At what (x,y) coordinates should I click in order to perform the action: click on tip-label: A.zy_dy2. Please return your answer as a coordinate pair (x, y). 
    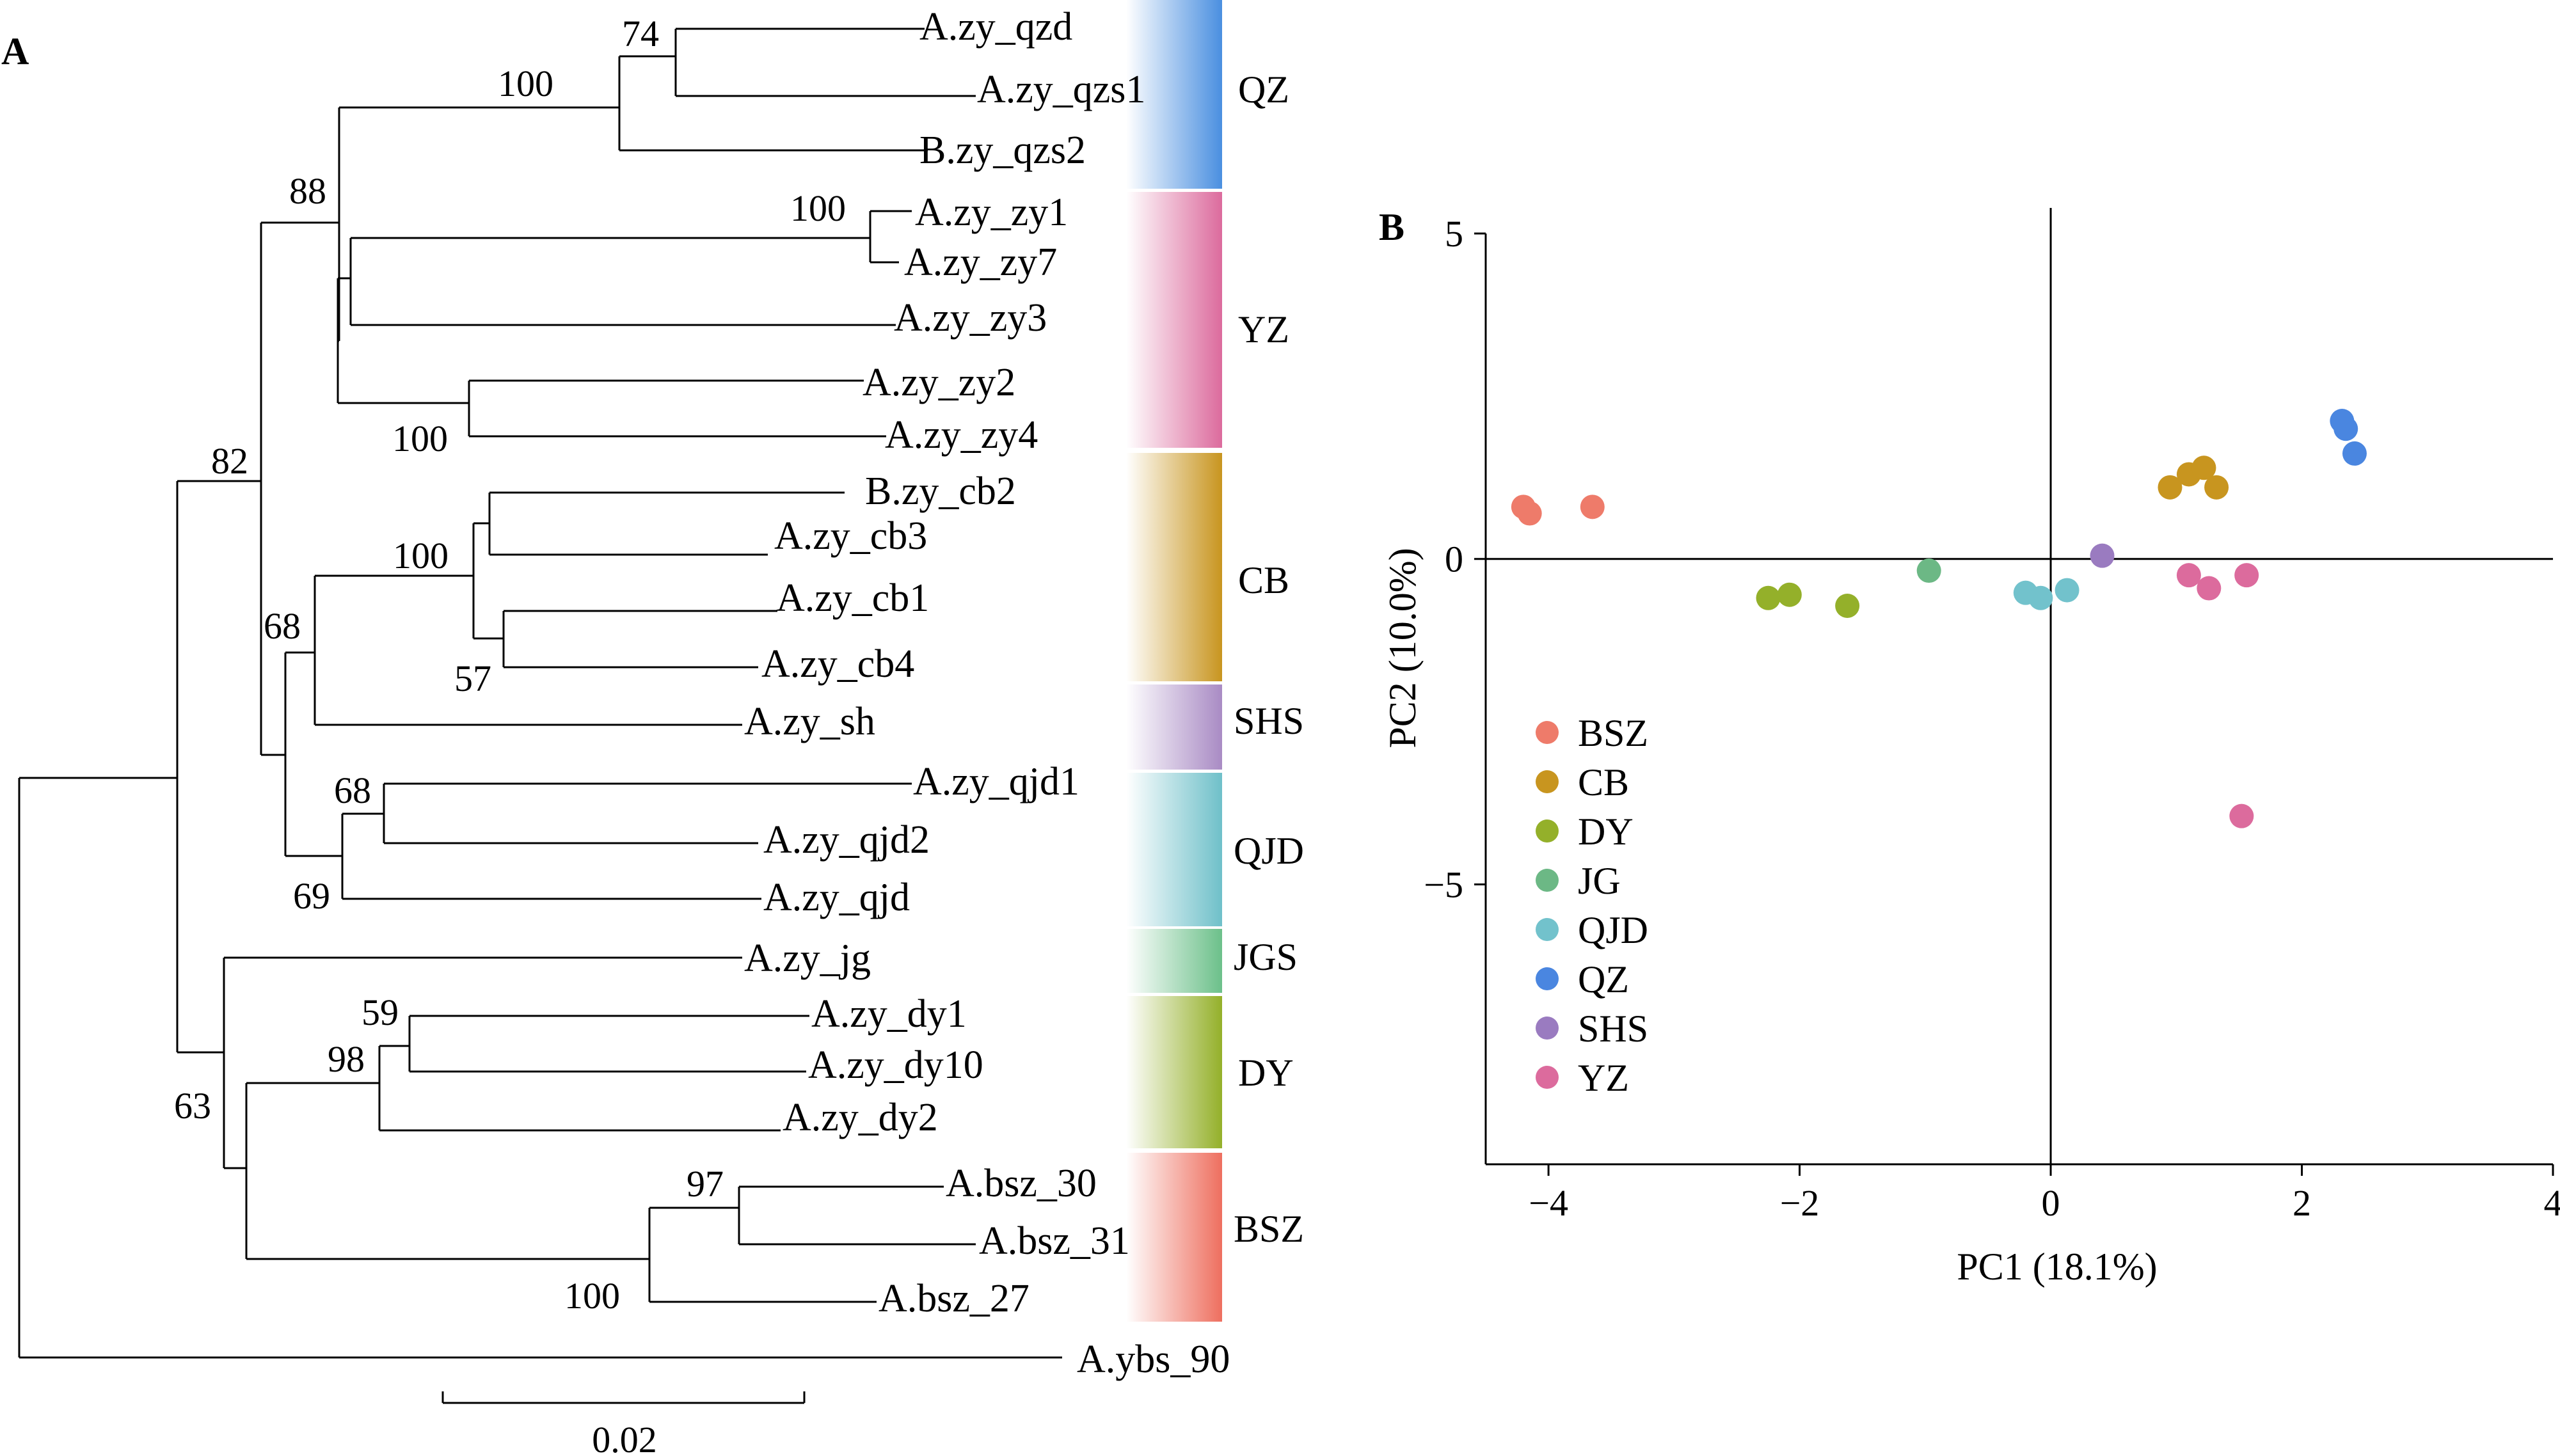
    Looking at the image, I should click on (861, 1117).